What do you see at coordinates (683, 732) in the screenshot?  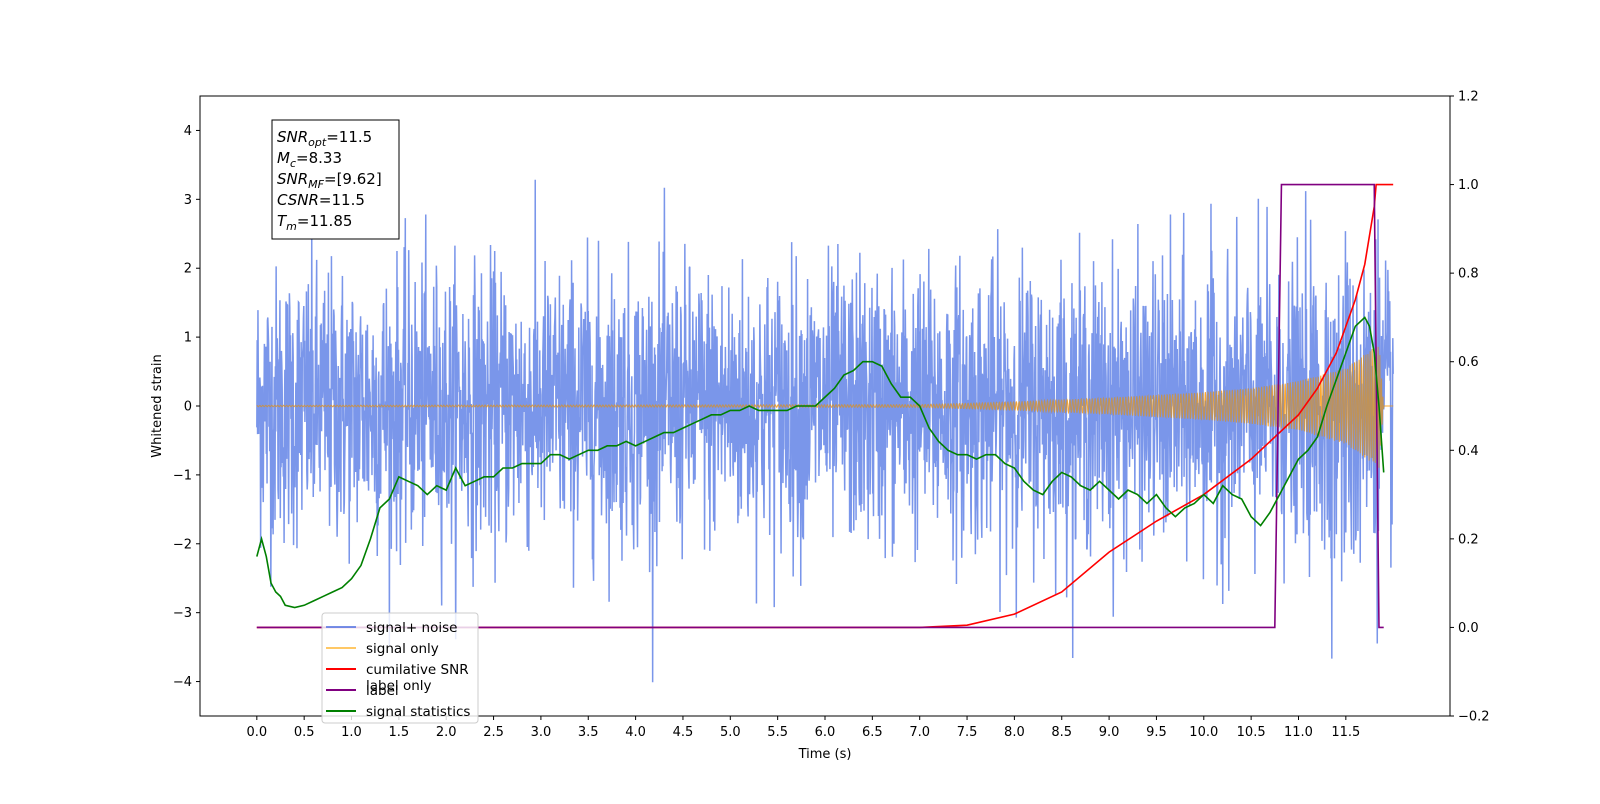 I see `x-tick-label: 4.5` at bounding box center [683, 732].